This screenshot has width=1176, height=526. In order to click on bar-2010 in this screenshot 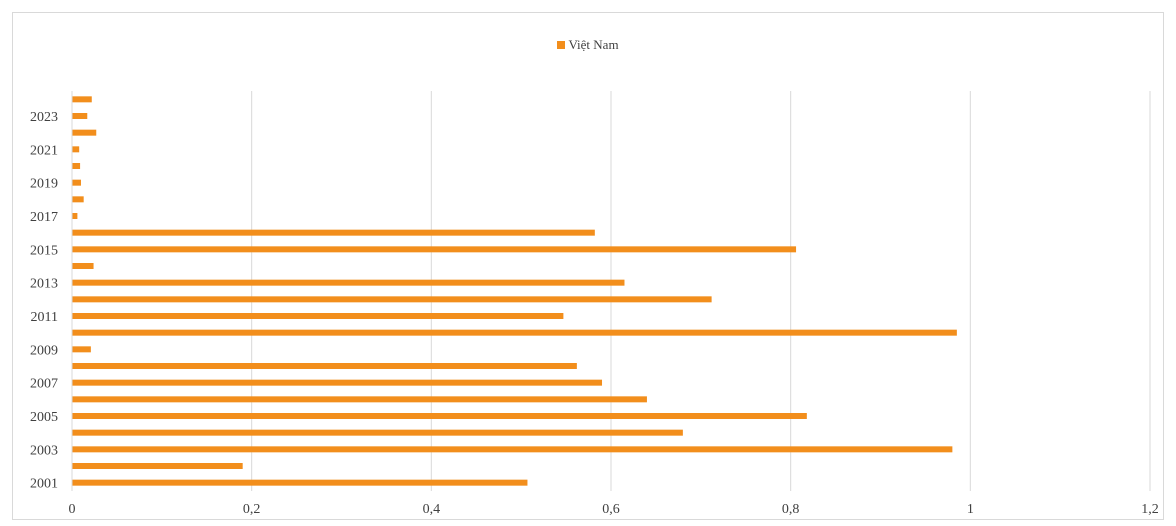, I will do `click(514, 332)`.